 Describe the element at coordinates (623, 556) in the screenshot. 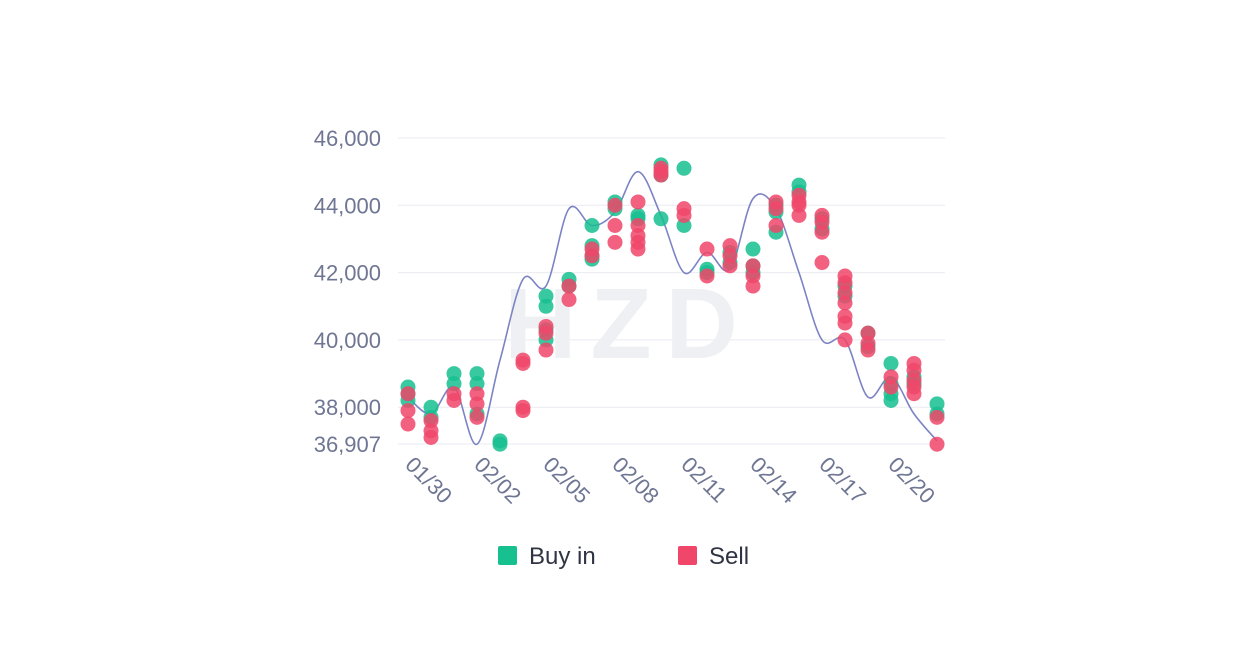

I see `legend: Buy in Sell` at that location.